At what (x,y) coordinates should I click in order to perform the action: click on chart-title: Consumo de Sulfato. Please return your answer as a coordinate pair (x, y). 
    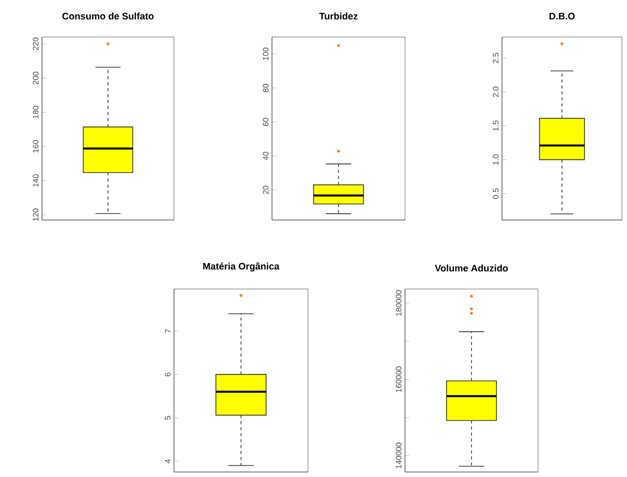
    Looking at the image, I should click on (108, 16).